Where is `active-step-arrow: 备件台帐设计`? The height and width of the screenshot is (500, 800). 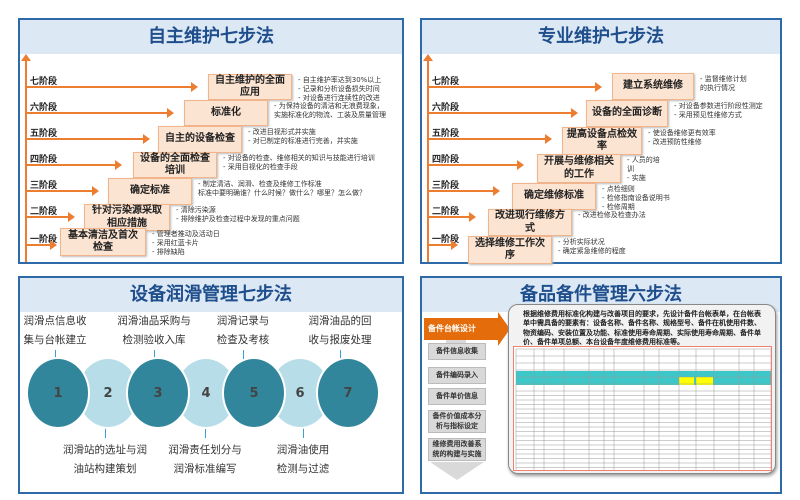 active-step-arrow: 备件台帐设计 is located at coordinates (461, 329).